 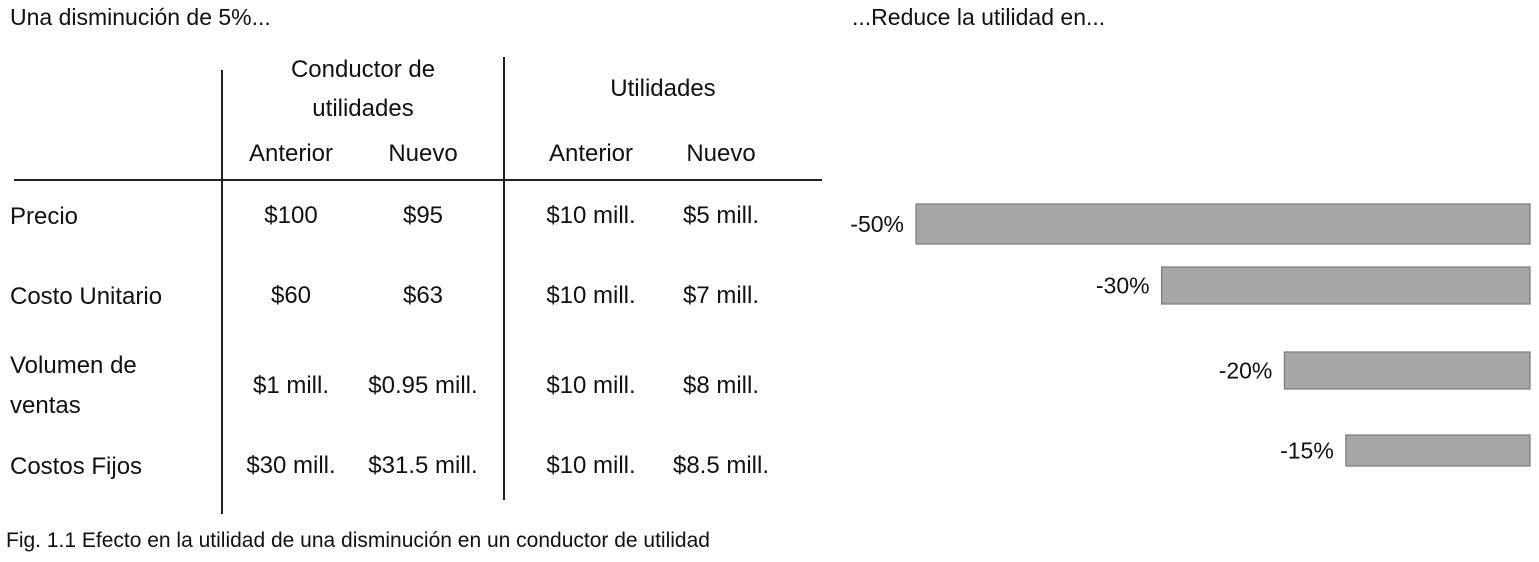 What do you see at coordinates (363, 108) in the screenshot?
I see `header-conductor-line2: utilidades` at bounding box center [363, 108].